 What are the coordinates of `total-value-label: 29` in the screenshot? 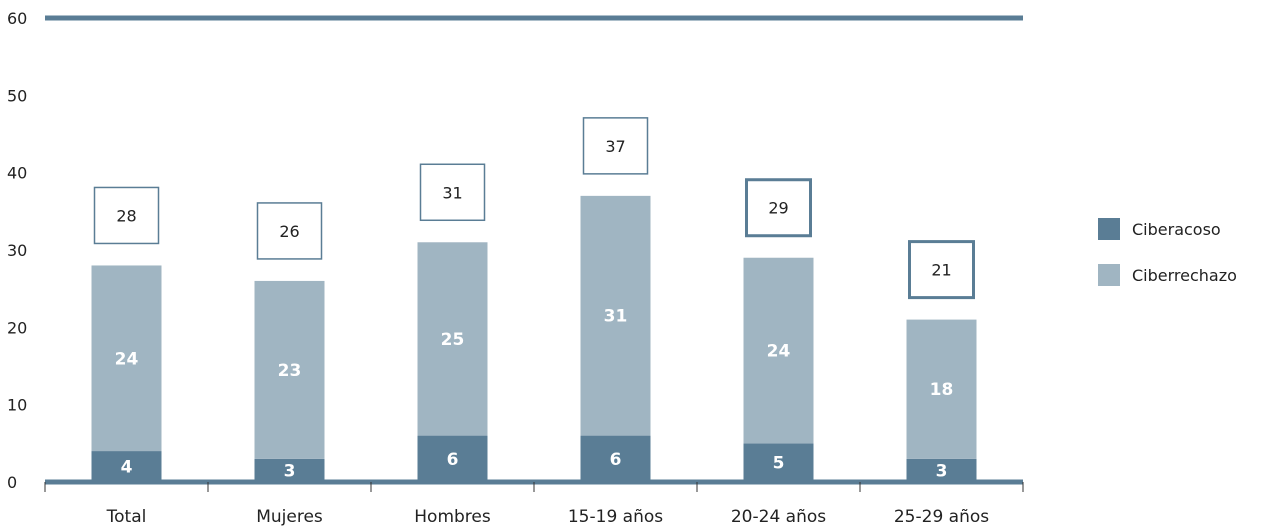 It's located at (778, 208).